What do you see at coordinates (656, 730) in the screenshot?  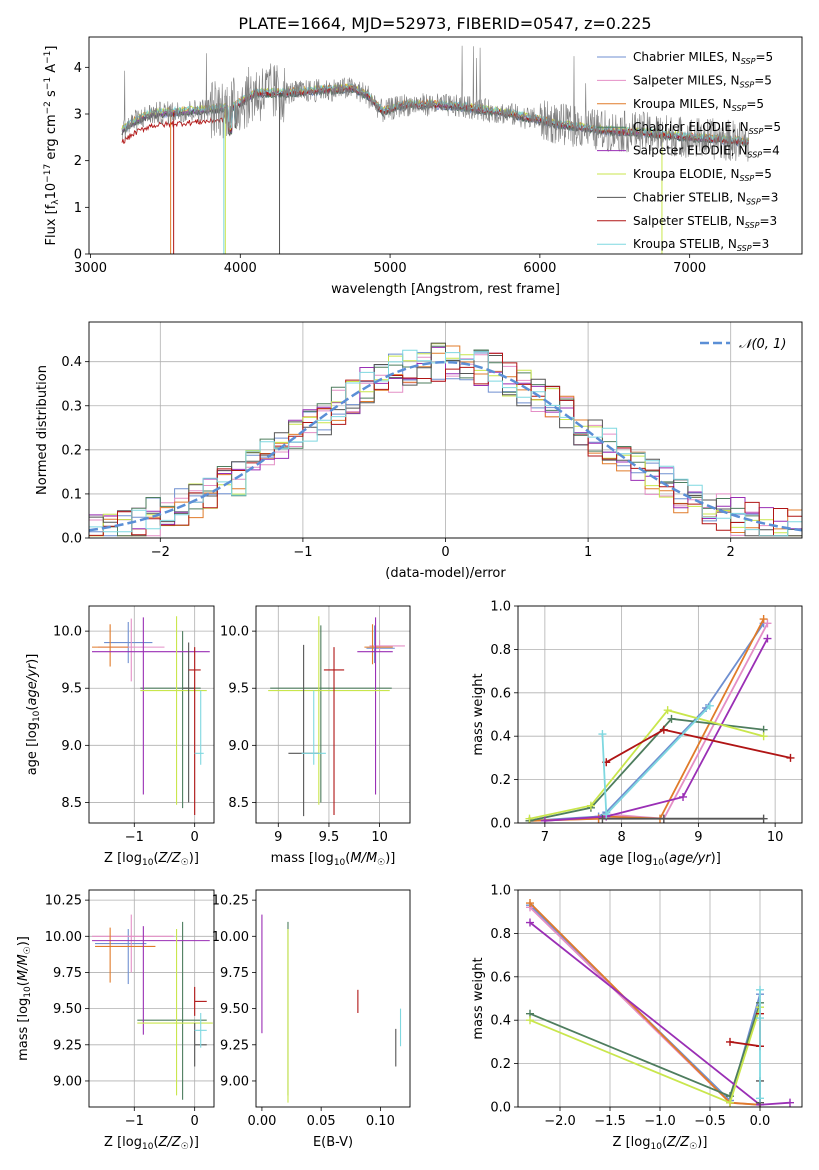 I see `weight-line-salpeter-elodie` at bounding box center [656, 730].